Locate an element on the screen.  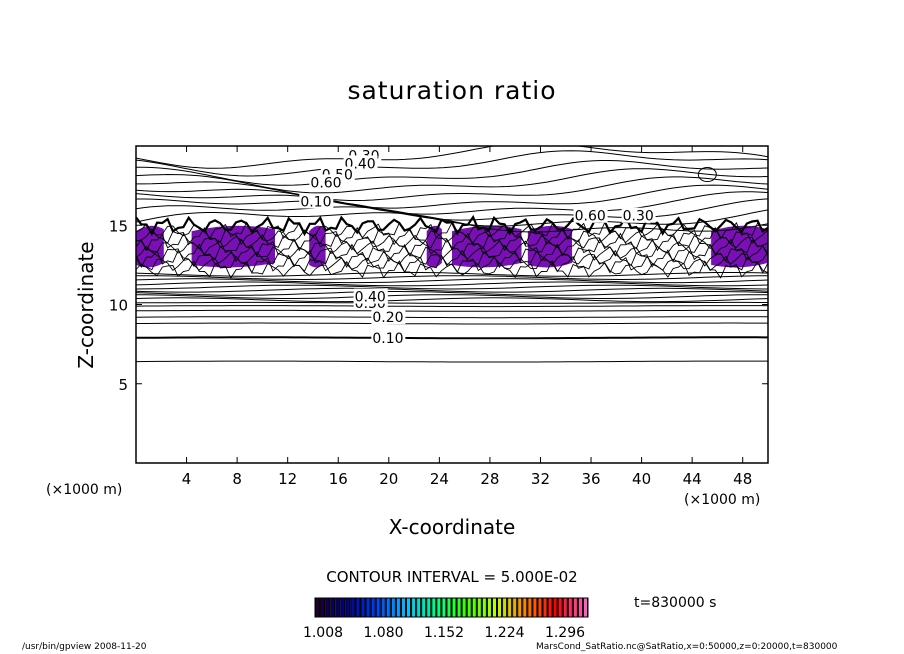
x-tick-label: 4 is located at coordinates (187, 479).